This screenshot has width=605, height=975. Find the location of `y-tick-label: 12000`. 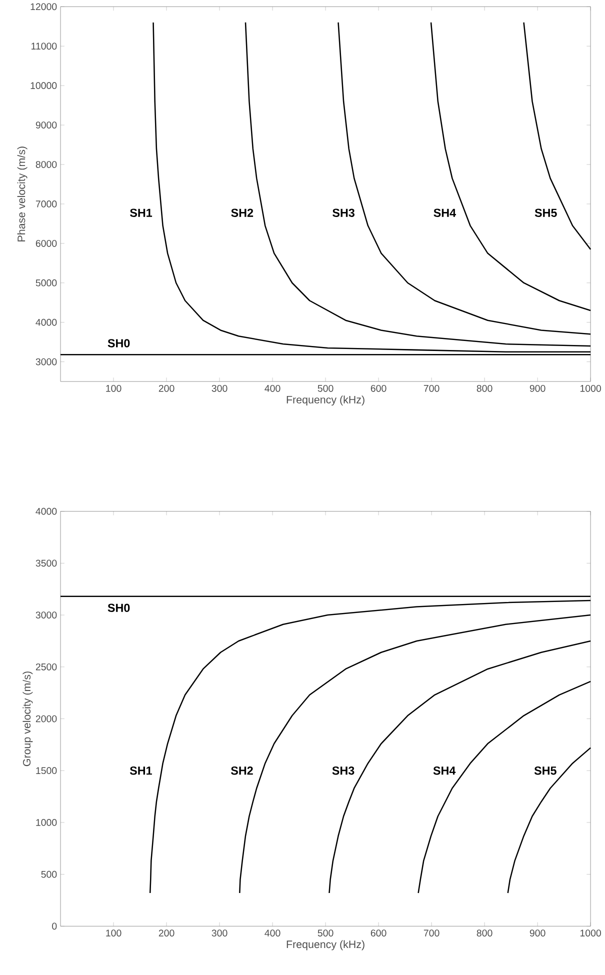

y-tick-label: 12000 is located at coordinates (43, 6).